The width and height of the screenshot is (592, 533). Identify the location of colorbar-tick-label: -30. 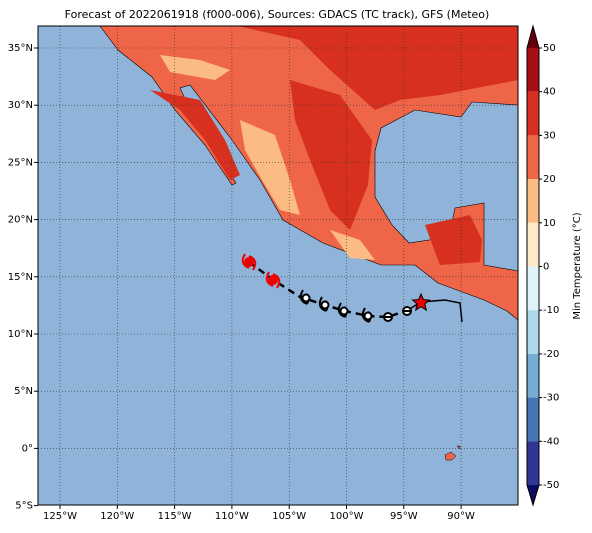
(551, 398).